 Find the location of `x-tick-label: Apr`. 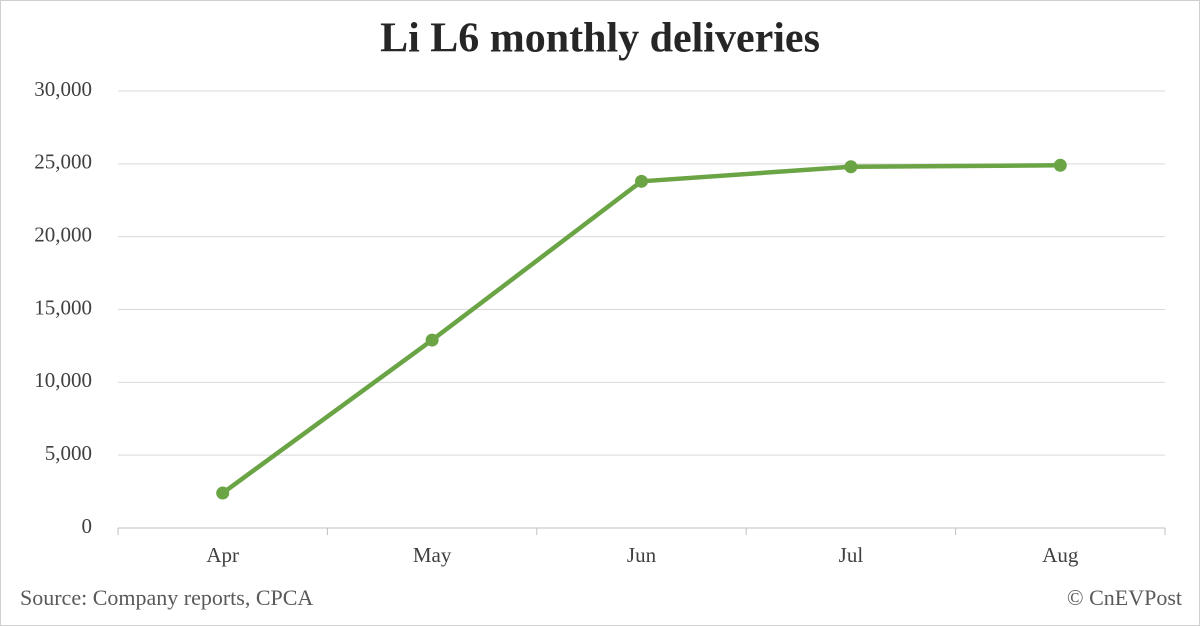

x-tick-label: Apr is located at coordinates (222, 555).